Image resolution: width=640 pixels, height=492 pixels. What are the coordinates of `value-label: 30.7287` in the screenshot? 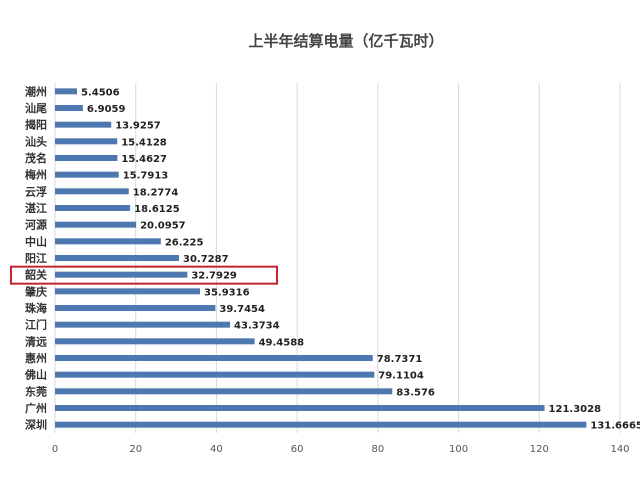 It's located at (206, 259).